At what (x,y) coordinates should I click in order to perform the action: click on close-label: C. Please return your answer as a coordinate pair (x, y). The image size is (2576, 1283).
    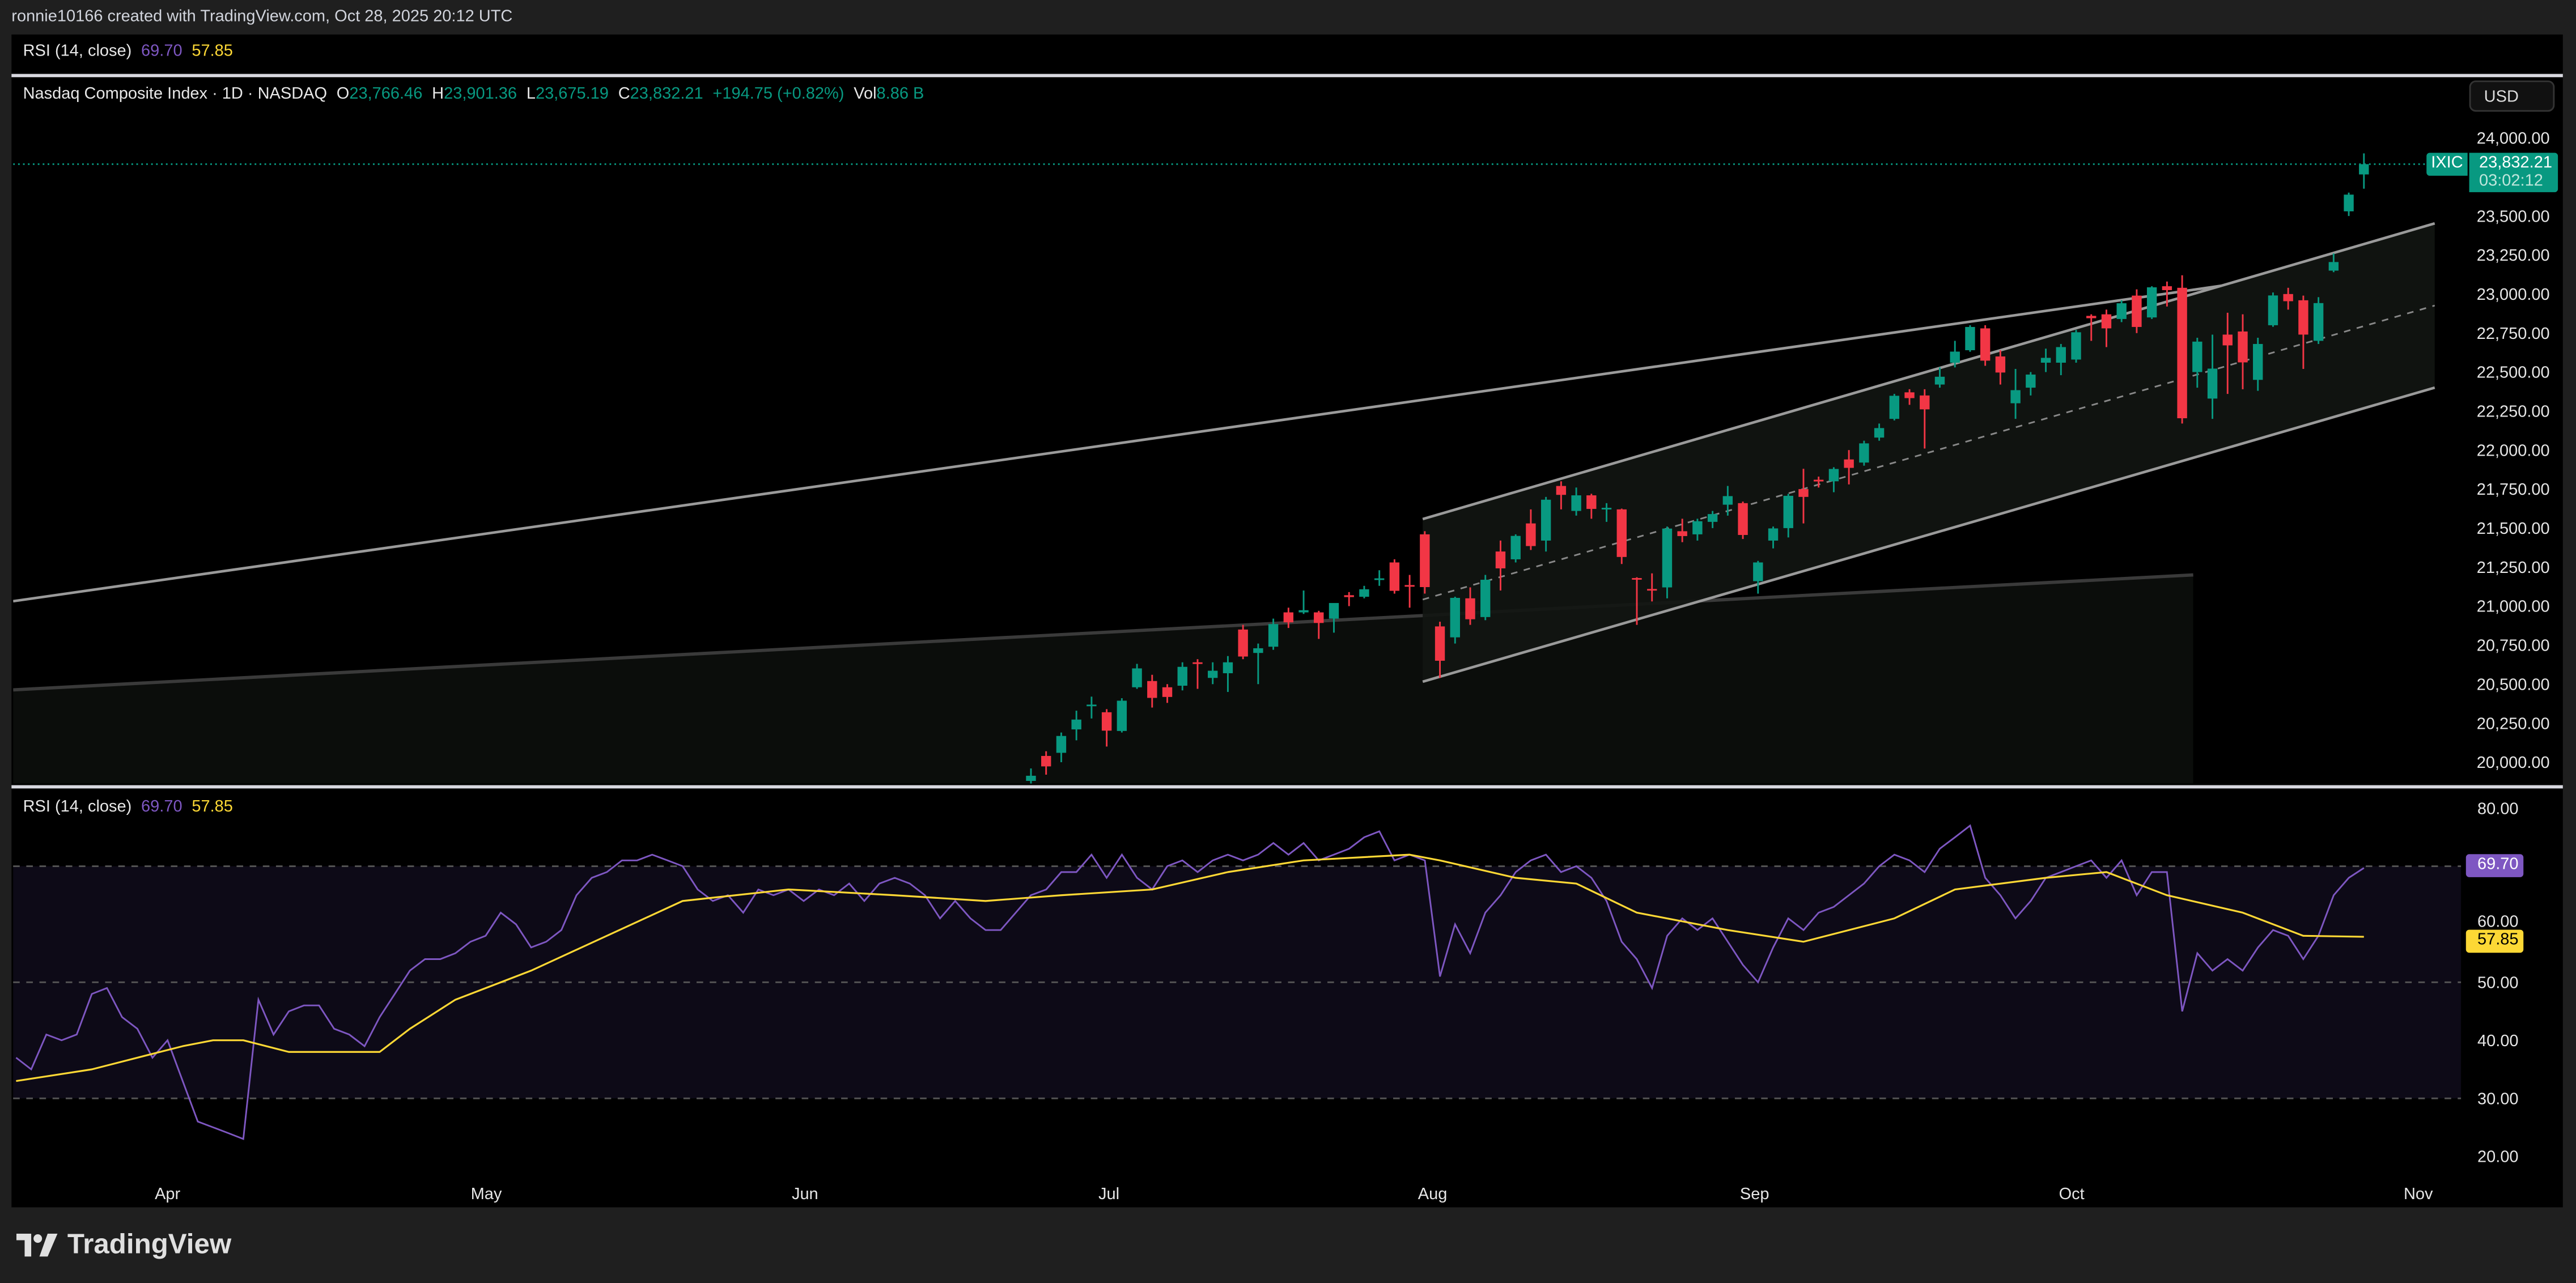
    Looking at the image, I should click on (624, 94).